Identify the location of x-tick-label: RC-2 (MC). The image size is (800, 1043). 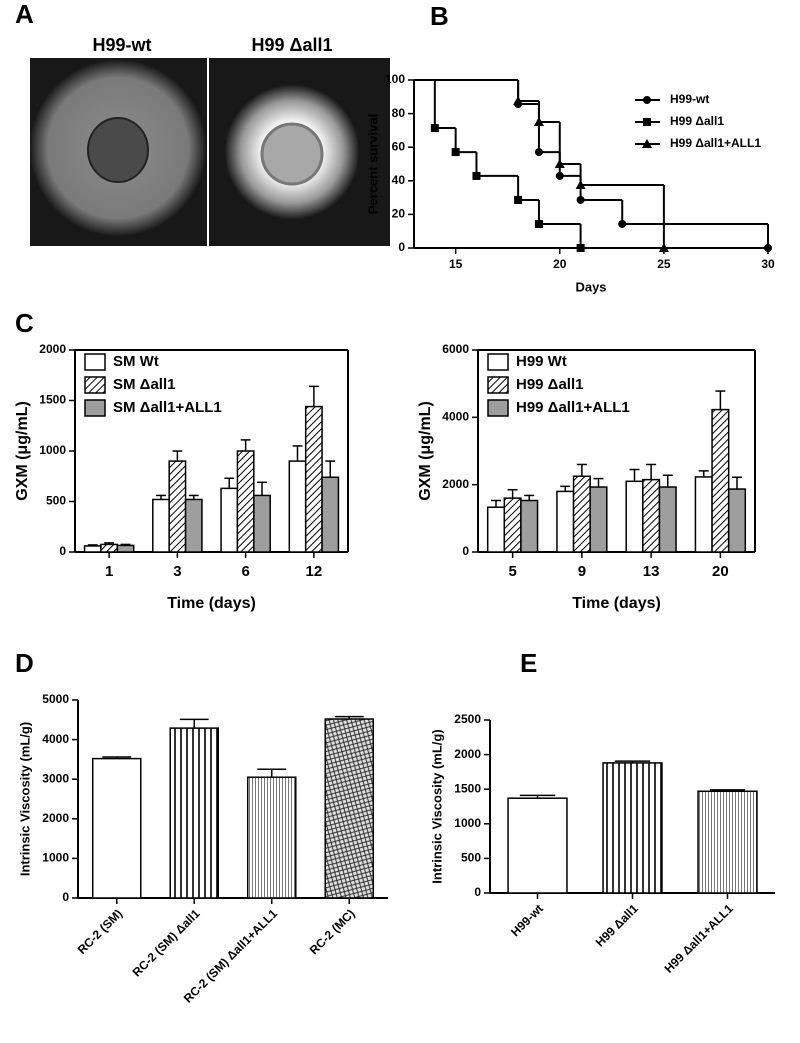
(332, 931).